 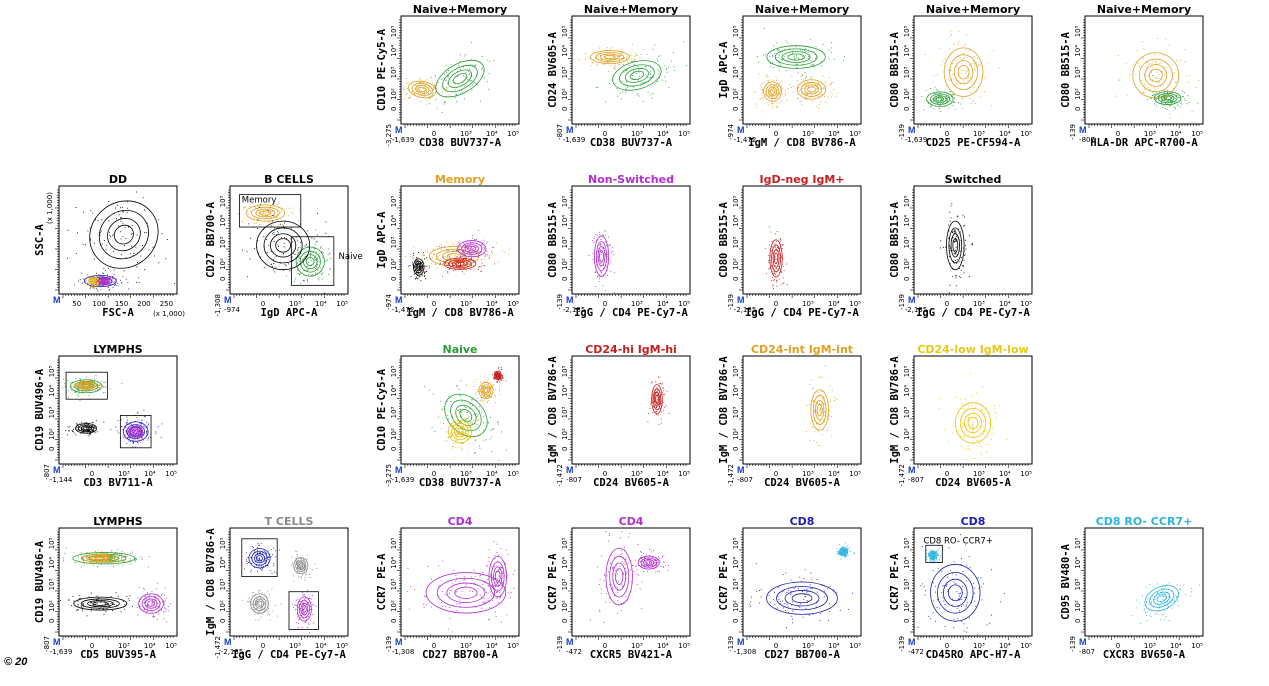 I want to click on x-min-label: -2,135, so click(x=574, y=310).